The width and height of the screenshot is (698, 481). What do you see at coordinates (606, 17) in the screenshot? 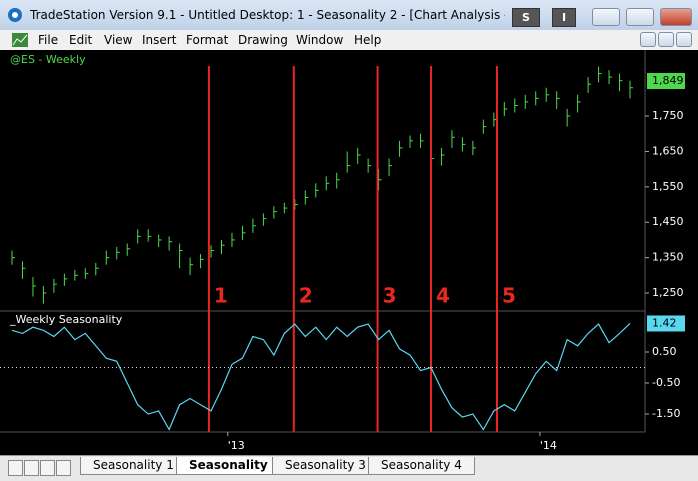
I see `minimize-button` at bounding box center [606, 17].